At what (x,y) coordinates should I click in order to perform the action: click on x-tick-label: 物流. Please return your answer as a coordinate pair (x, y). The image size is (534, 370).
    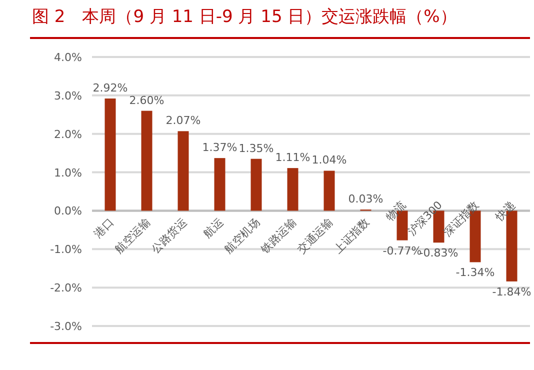
    Looking at the image, I should click on (396, 211).